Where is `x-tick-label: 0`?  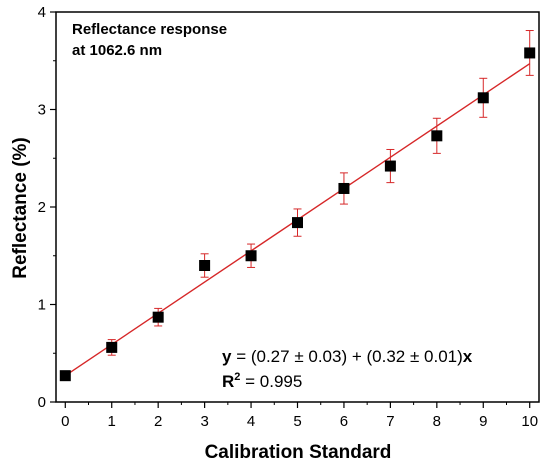
x-tick-label: 0 is located at coordinates (65, 421).